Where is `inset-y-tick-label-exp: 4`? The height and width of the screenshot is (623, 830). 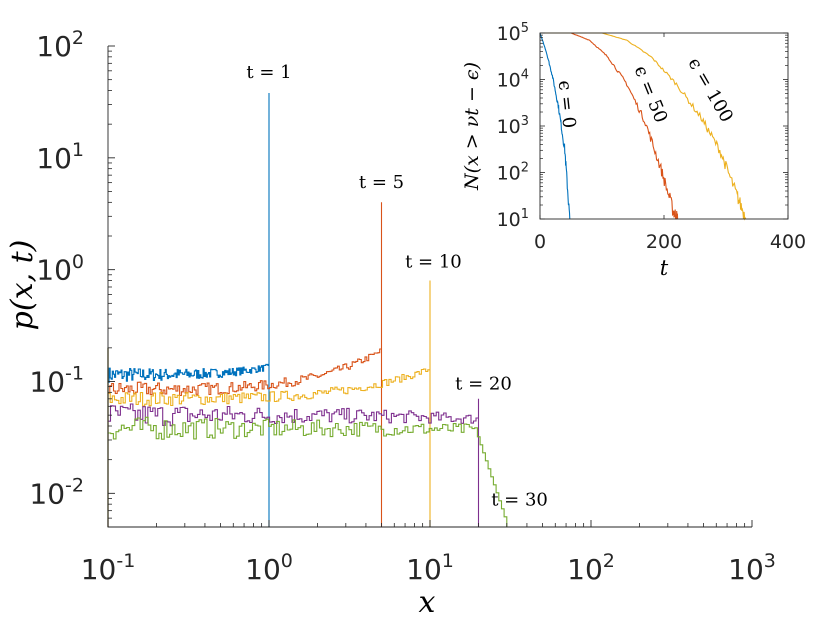 inset-y-tick-label-exp: 4 is located at coordinates (525, 75).